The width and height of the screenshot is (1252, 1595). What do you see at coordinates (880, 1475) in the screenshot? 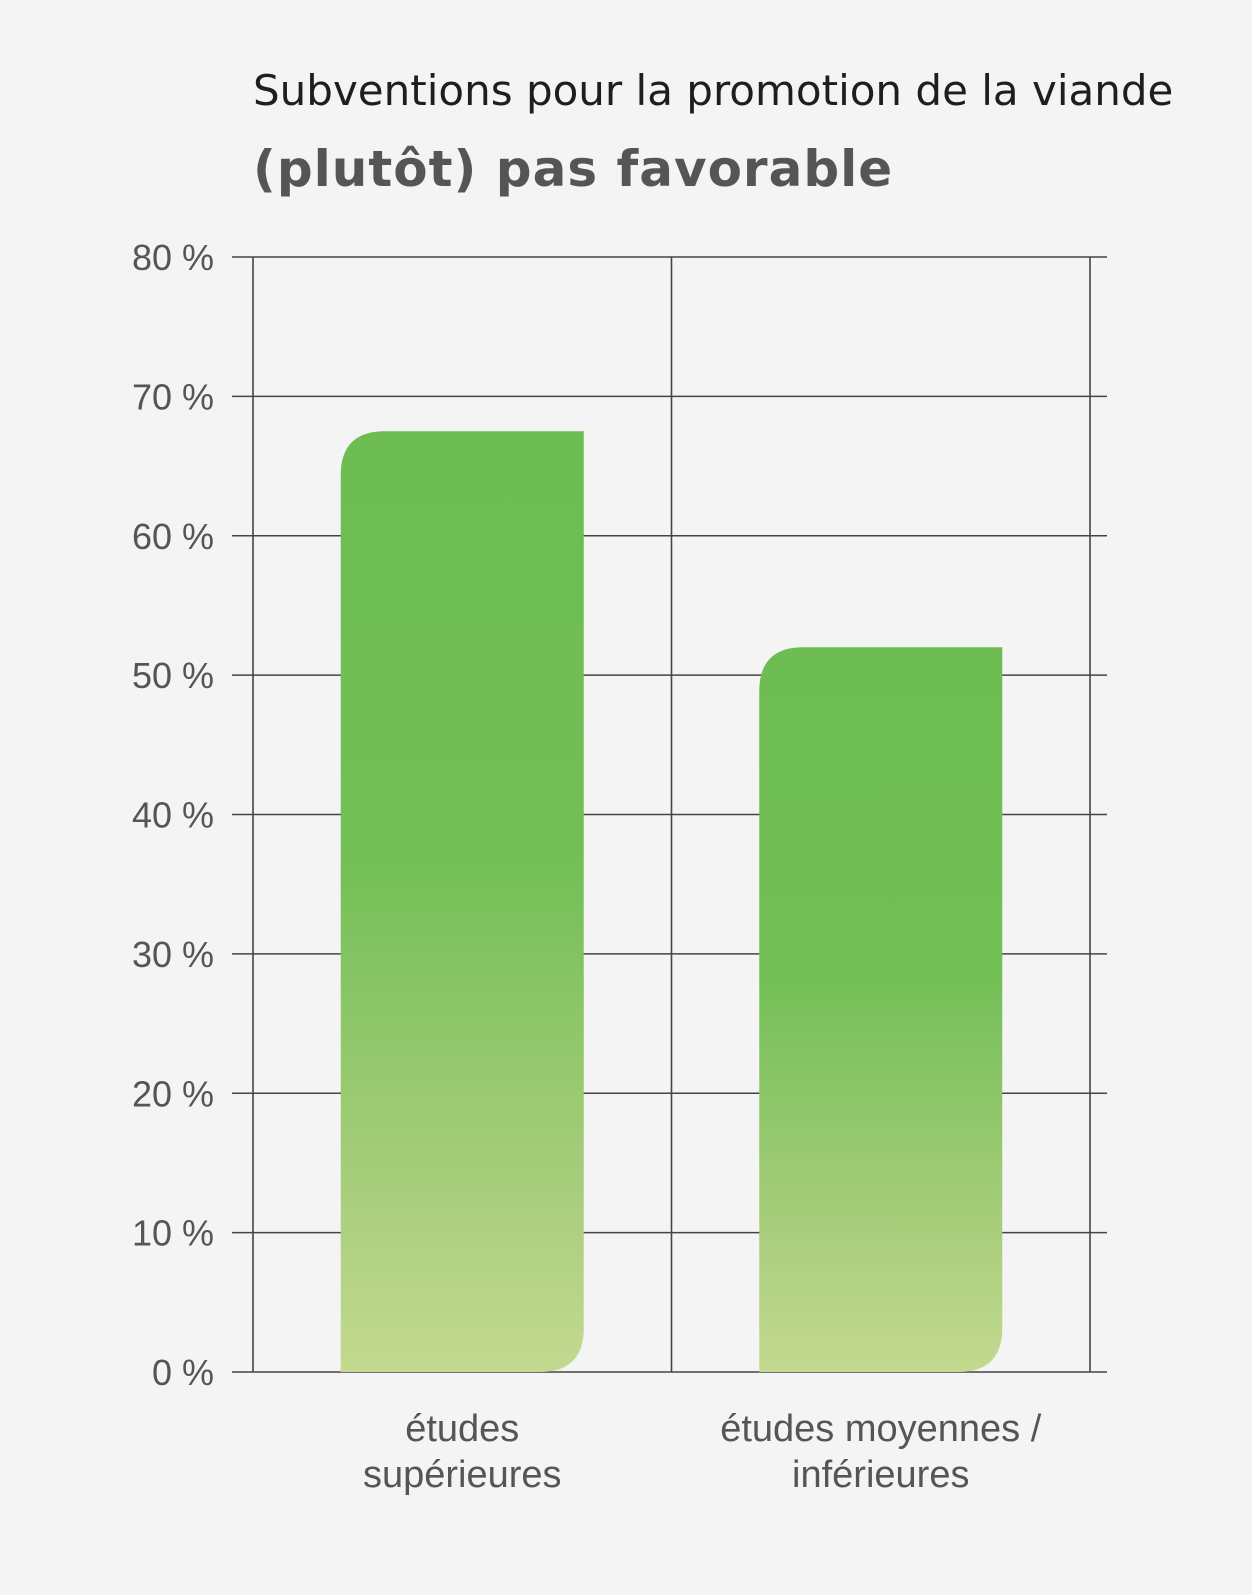
I see `x-category-label: inférieures` at bounding box center [880, 1475].